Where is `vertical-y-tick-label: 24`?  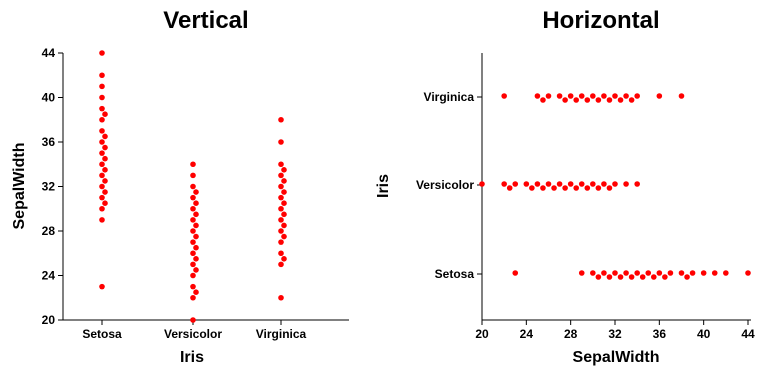
vertical-y-tick-label: 24 is located at coordinates (49, 276).